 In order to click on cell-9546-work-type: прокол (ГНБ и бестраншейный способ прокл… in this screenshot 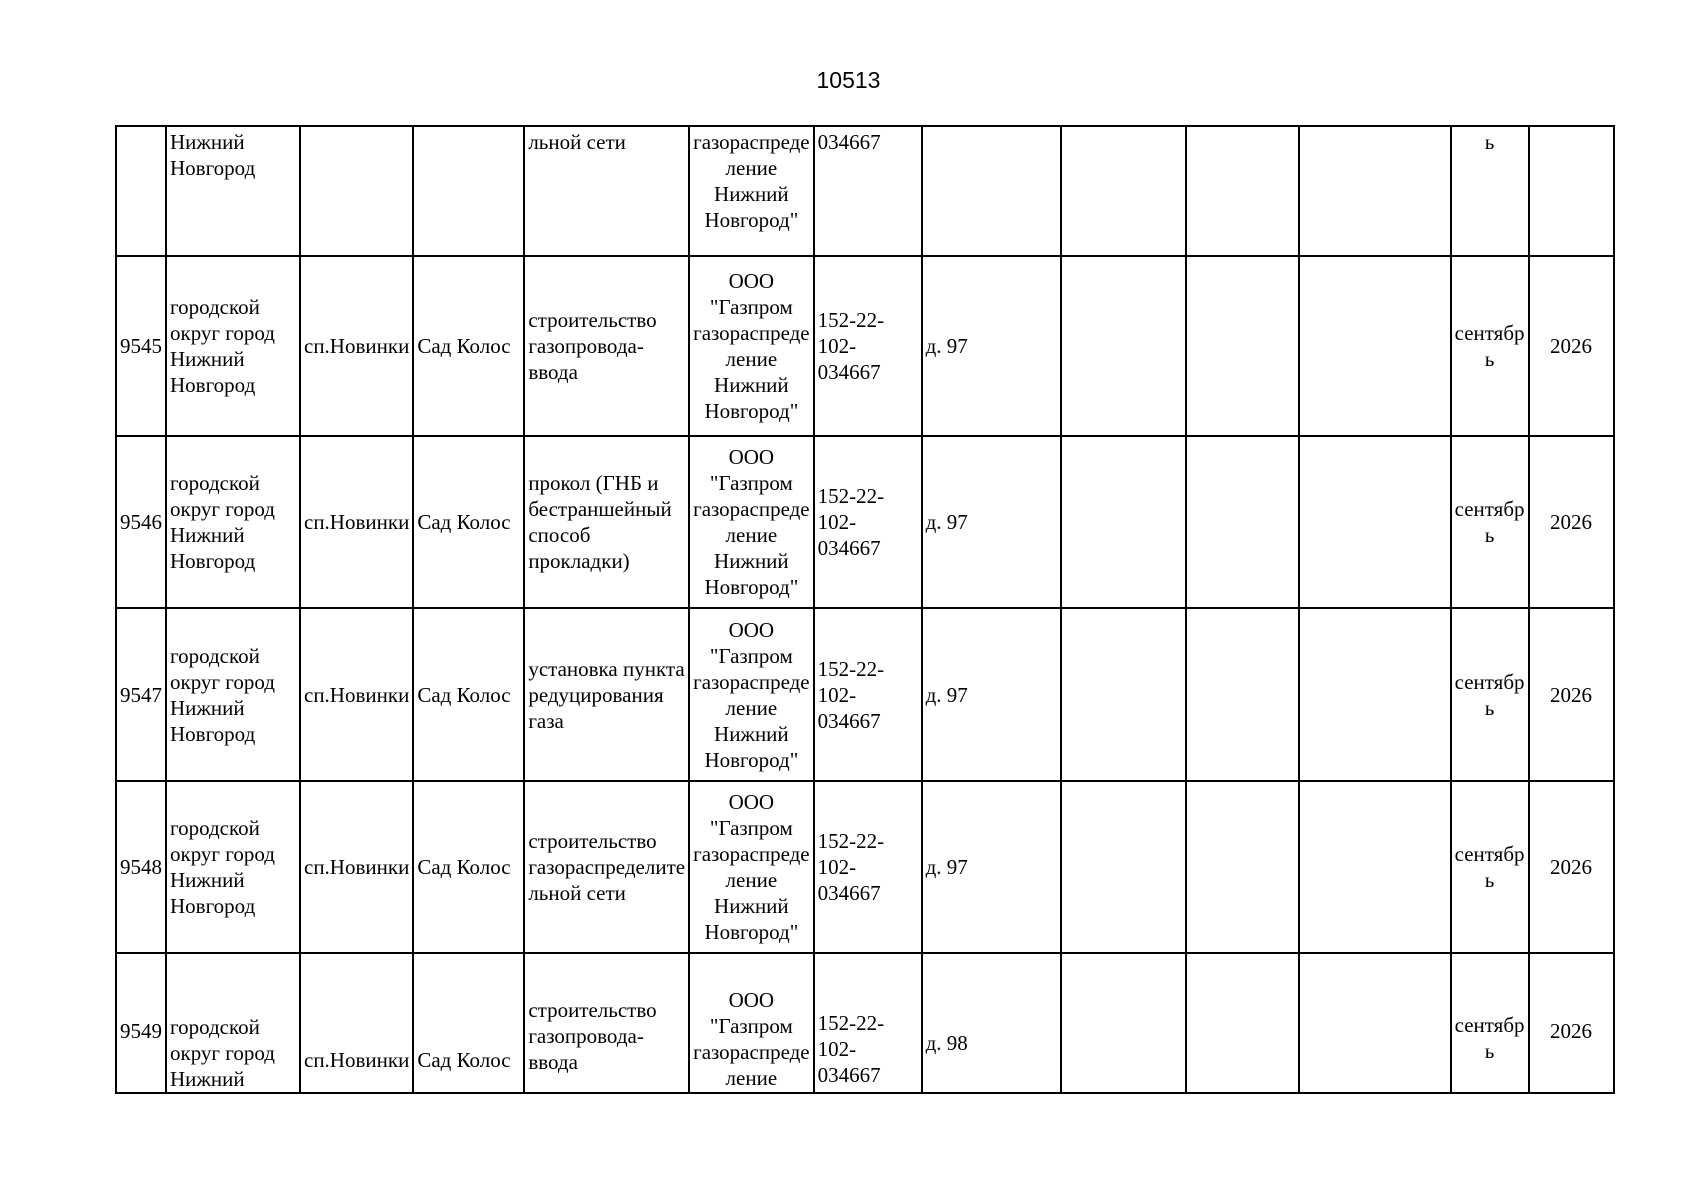, I will do `click(607, 522)`.